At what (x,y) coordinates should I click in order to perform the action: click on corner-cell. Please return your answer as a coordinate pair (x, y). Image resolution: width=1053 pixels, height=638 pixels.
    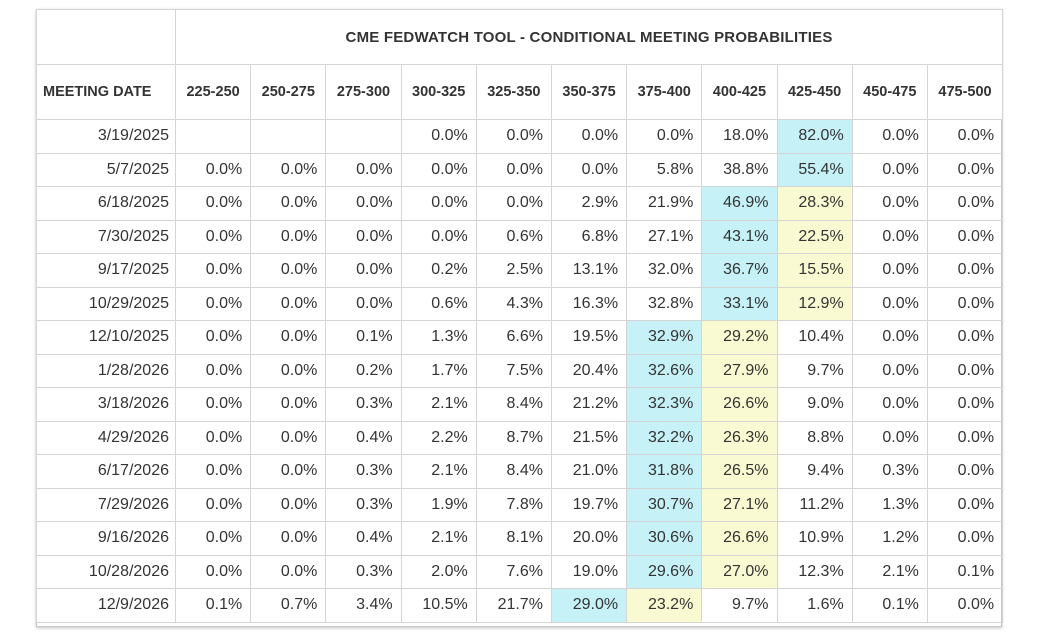
    Looking at the image, I should click on (106, 37).